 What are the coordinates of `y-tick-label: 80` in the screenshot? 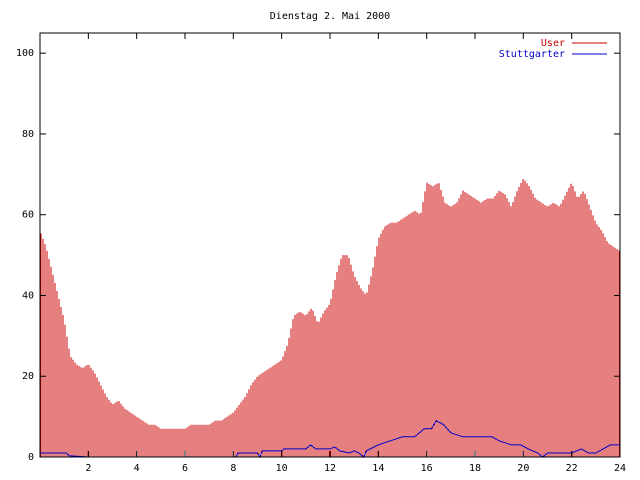 It's located at (28, 134).